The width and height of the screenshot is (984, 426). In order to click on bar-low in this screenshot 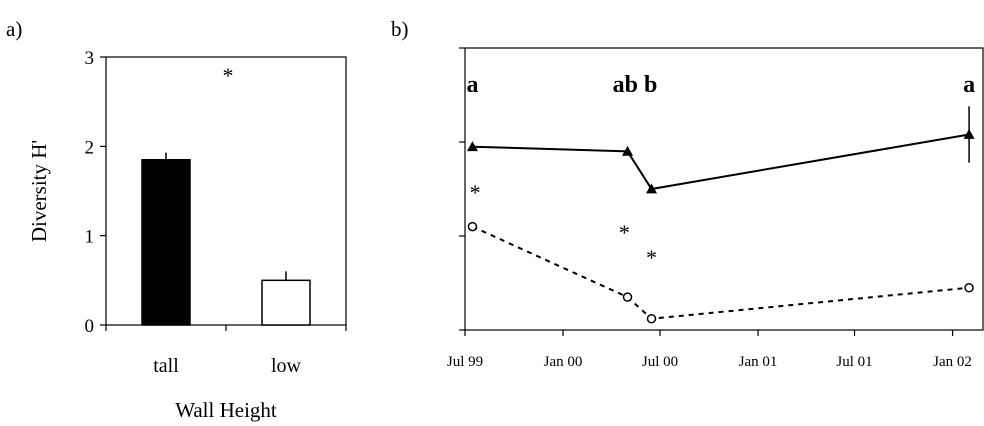, I will do `click(286, 302)`.